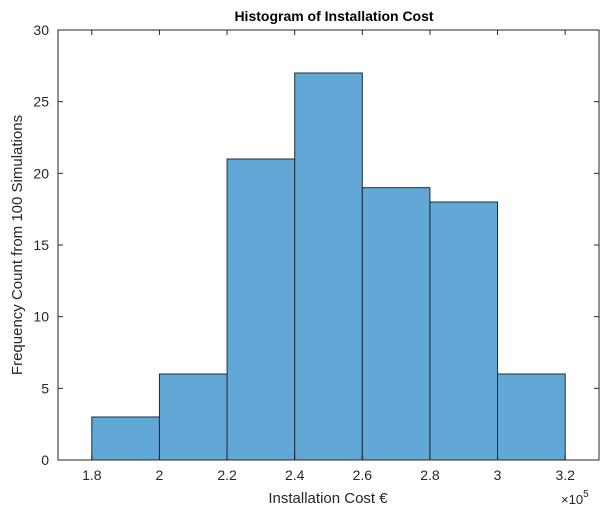 Image resolution: width=603 pixels, height=511 pixels. Describe the element at coordinates (41, 30) in the screenshot. I see `y-tick-label: 30` at that location.